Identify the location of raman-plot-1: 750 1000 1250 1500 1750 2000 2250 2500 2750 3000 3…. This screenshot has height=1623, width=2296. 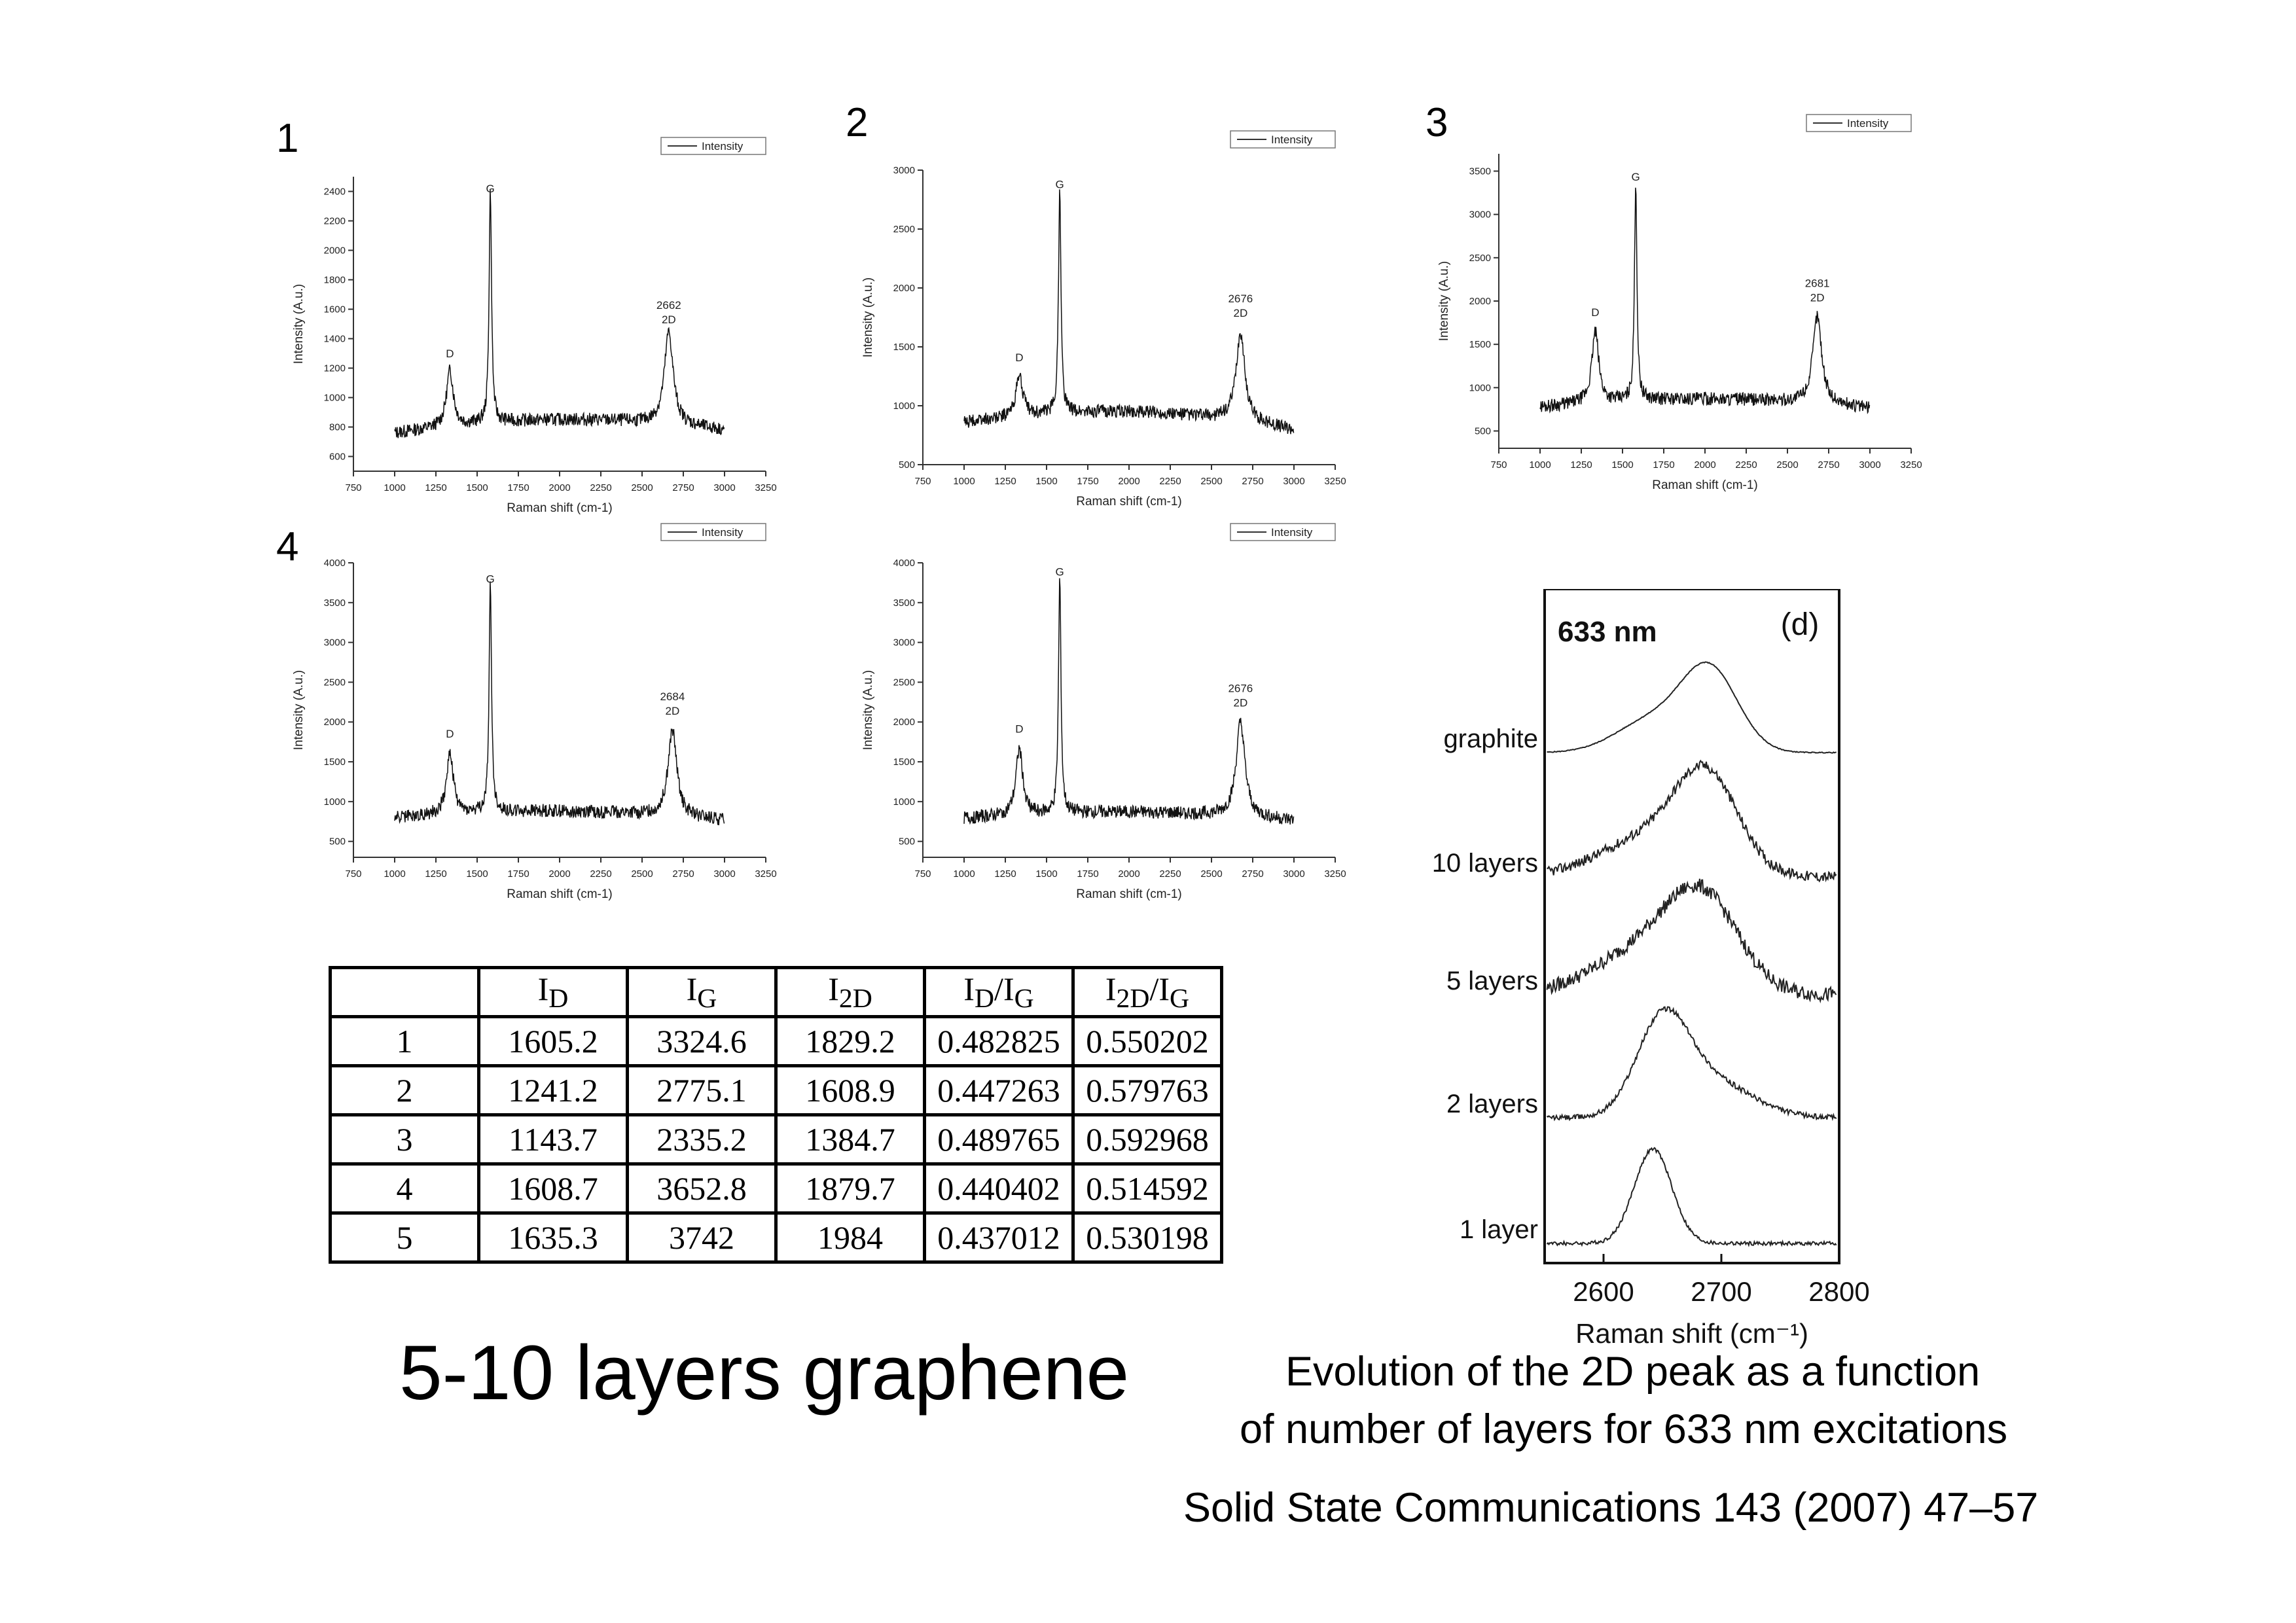
(523, 327).